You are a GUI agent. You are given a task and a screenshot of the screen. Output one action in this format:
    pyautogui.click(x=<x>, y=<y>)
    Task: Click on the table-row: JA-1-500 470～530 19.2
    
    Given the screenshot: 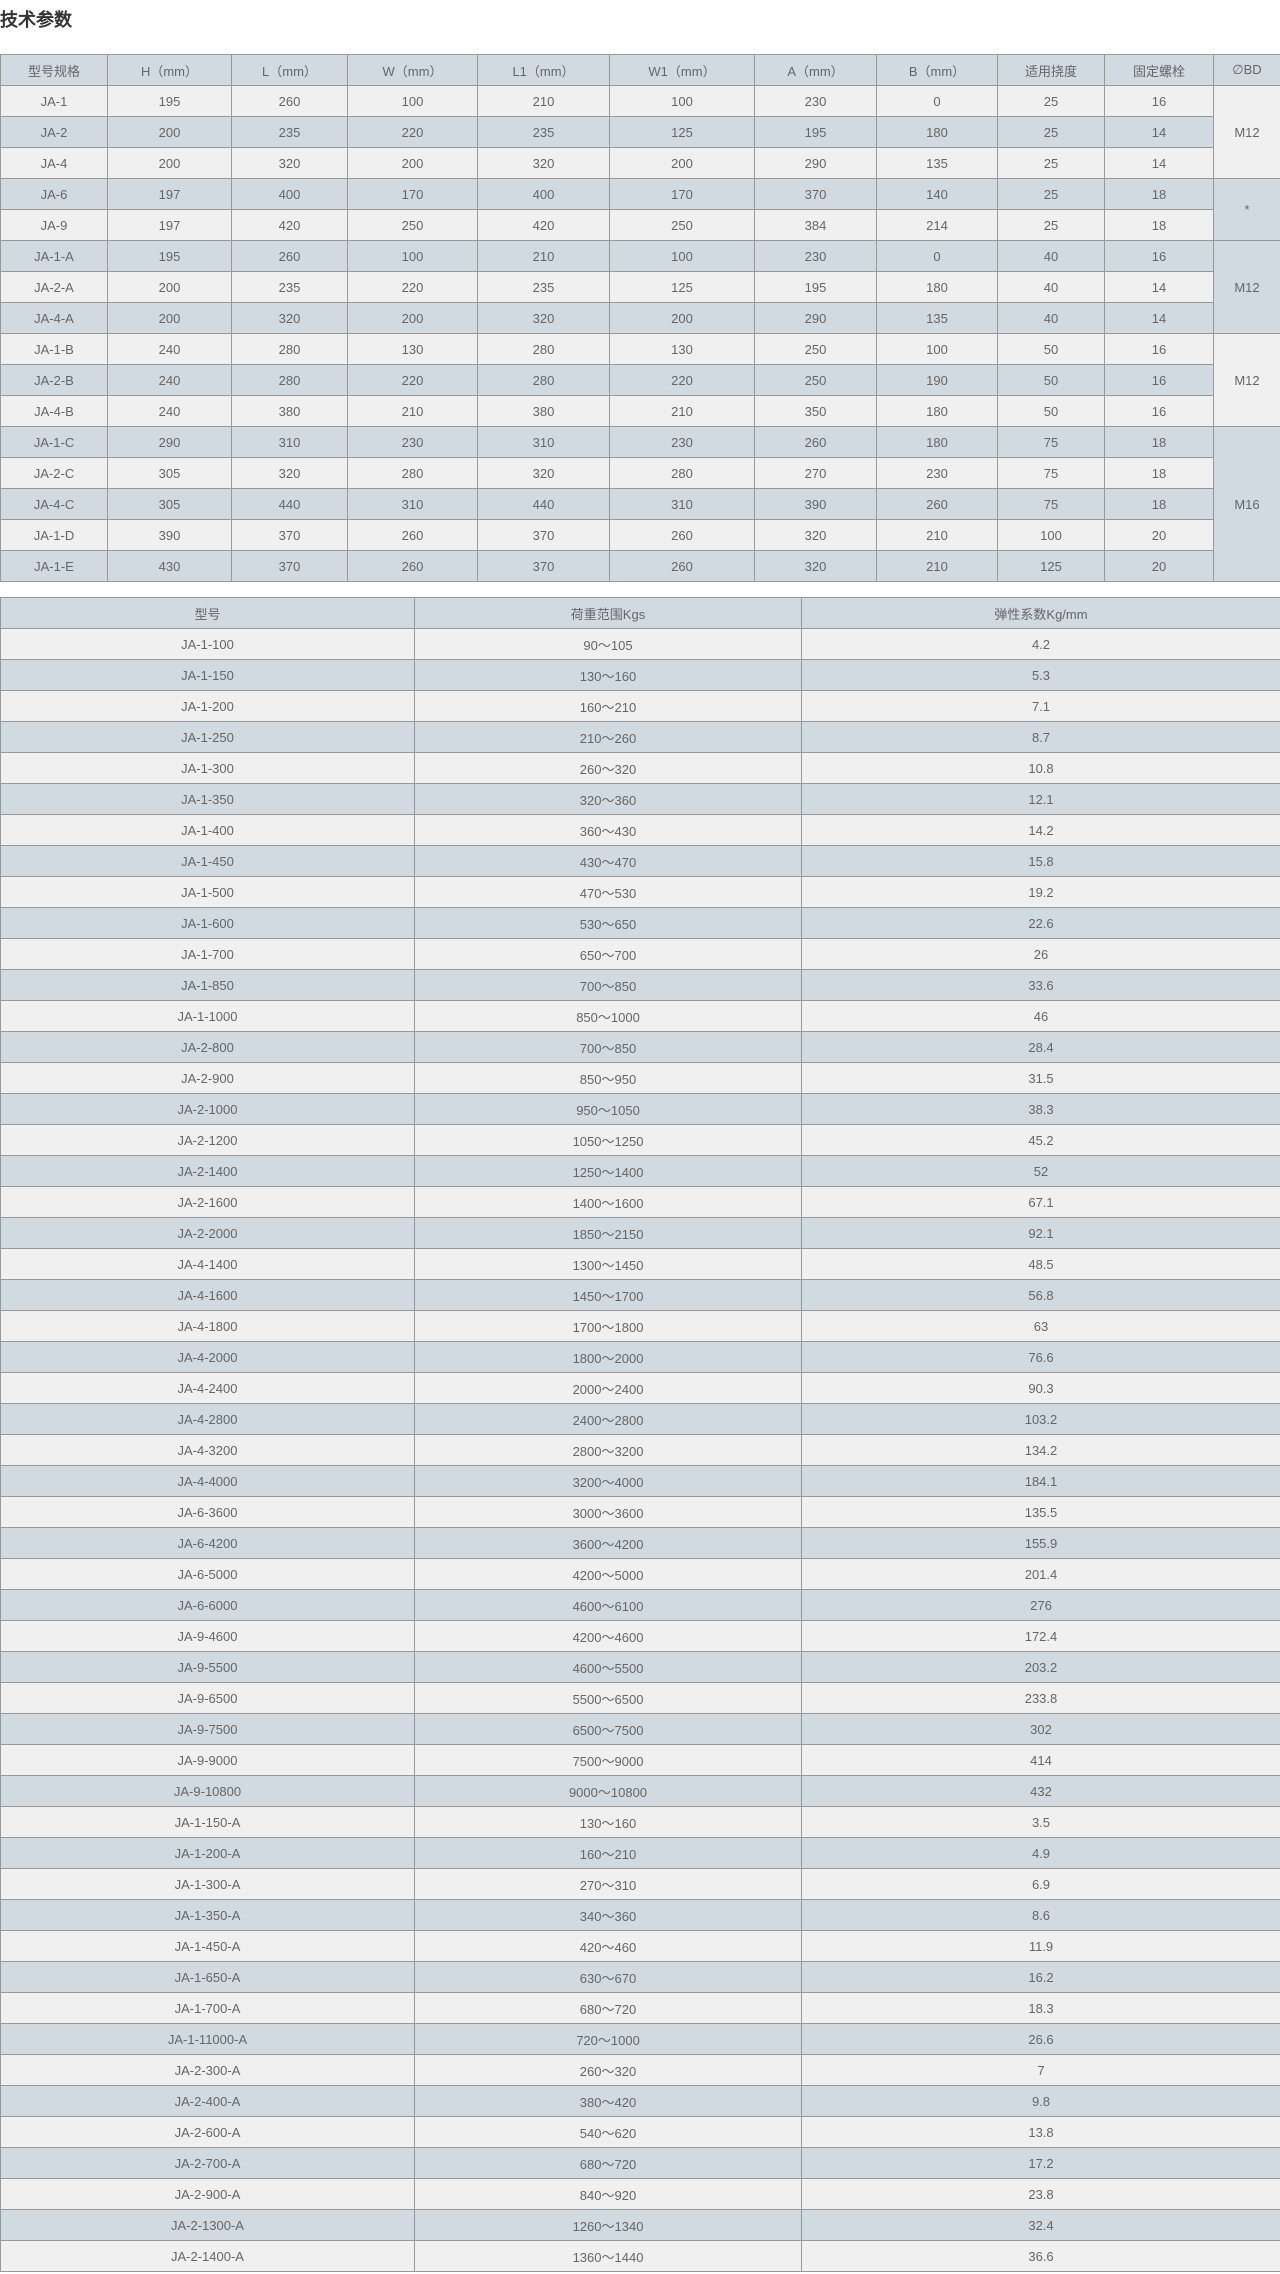 What is the action you would take?
    pyautogui.click(x=640, y=892)
    